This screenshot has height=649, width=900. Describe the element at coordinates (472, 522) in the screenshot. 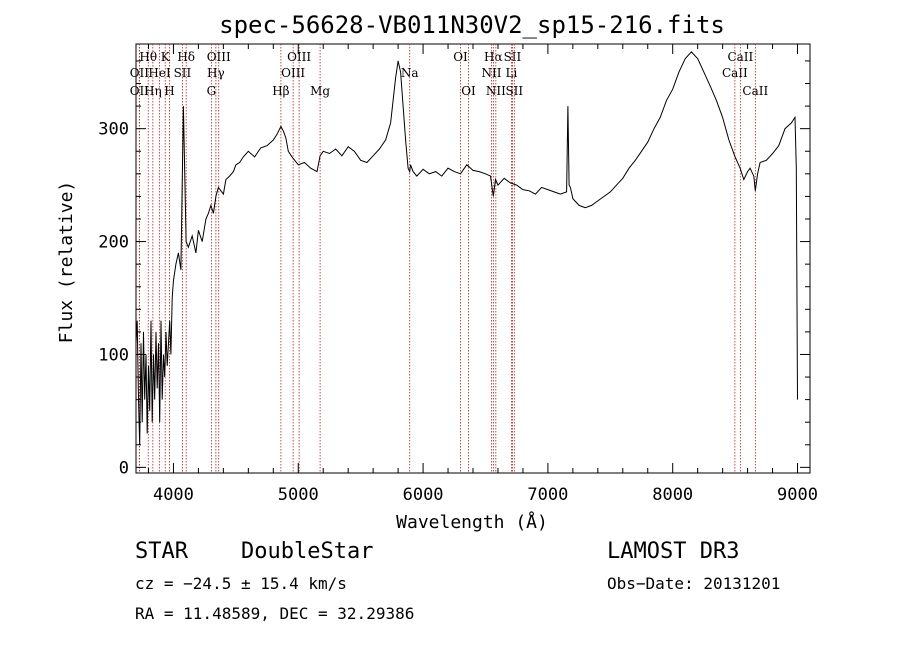

I see `x-axis-label: Wavelength (Å)` at that location.